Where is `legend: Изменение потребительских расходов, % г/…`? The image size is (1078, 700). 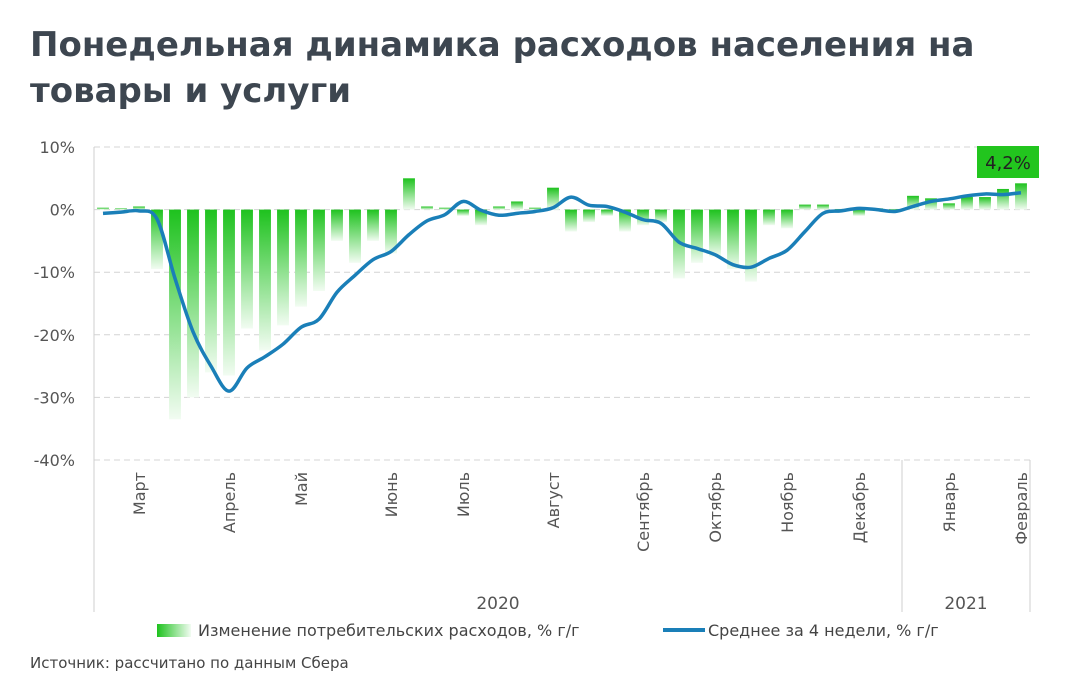 legend: Изменение потребительских расходов, % г/… is located at coordinates (548, 630).